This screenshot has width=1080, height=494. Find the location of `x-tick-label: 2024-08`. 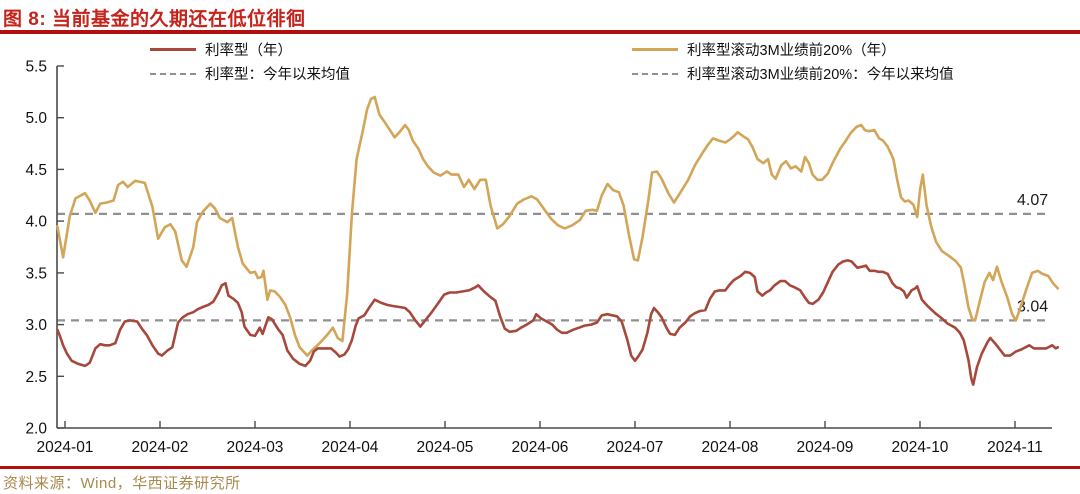

x-tick-label: 2024-08 is located at coordinates (730, 447).